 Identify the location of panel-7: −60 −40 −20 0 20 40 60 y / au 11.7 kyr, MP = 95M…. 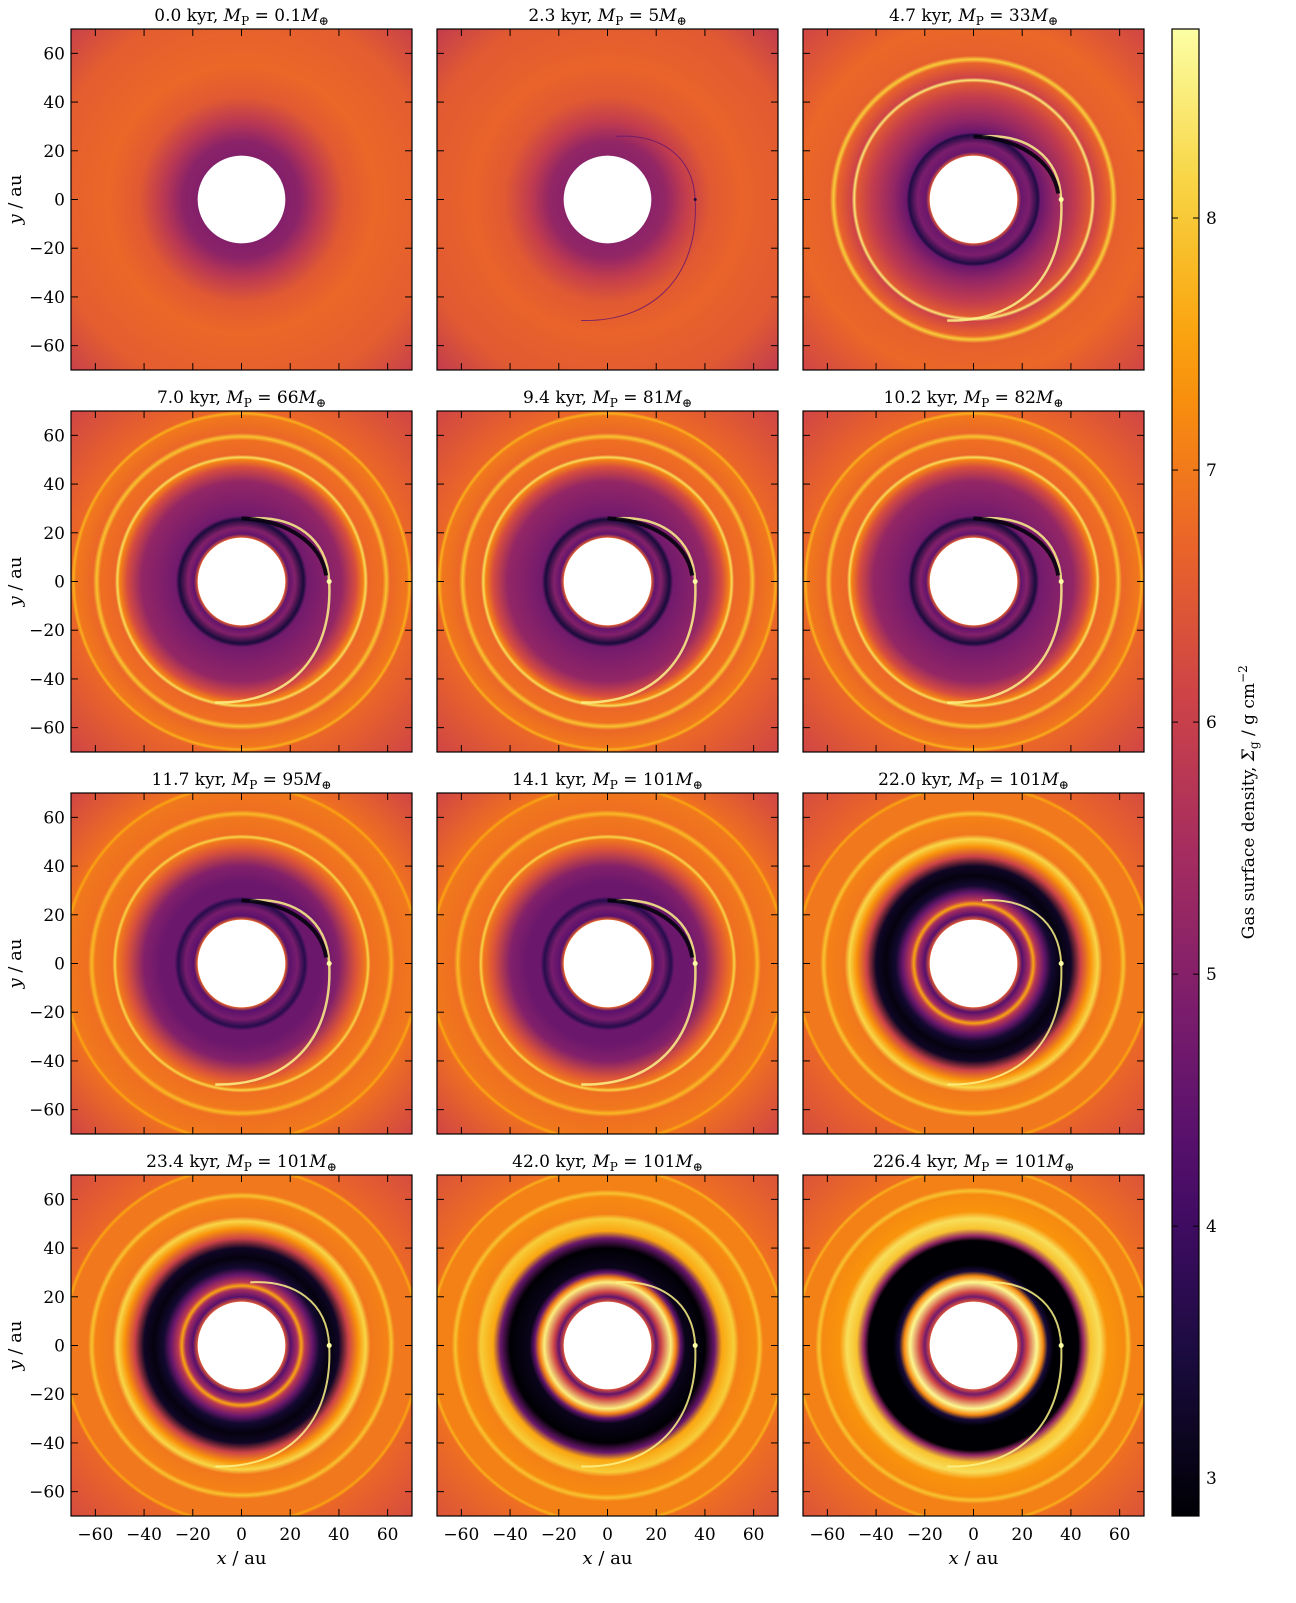
(209, 952).